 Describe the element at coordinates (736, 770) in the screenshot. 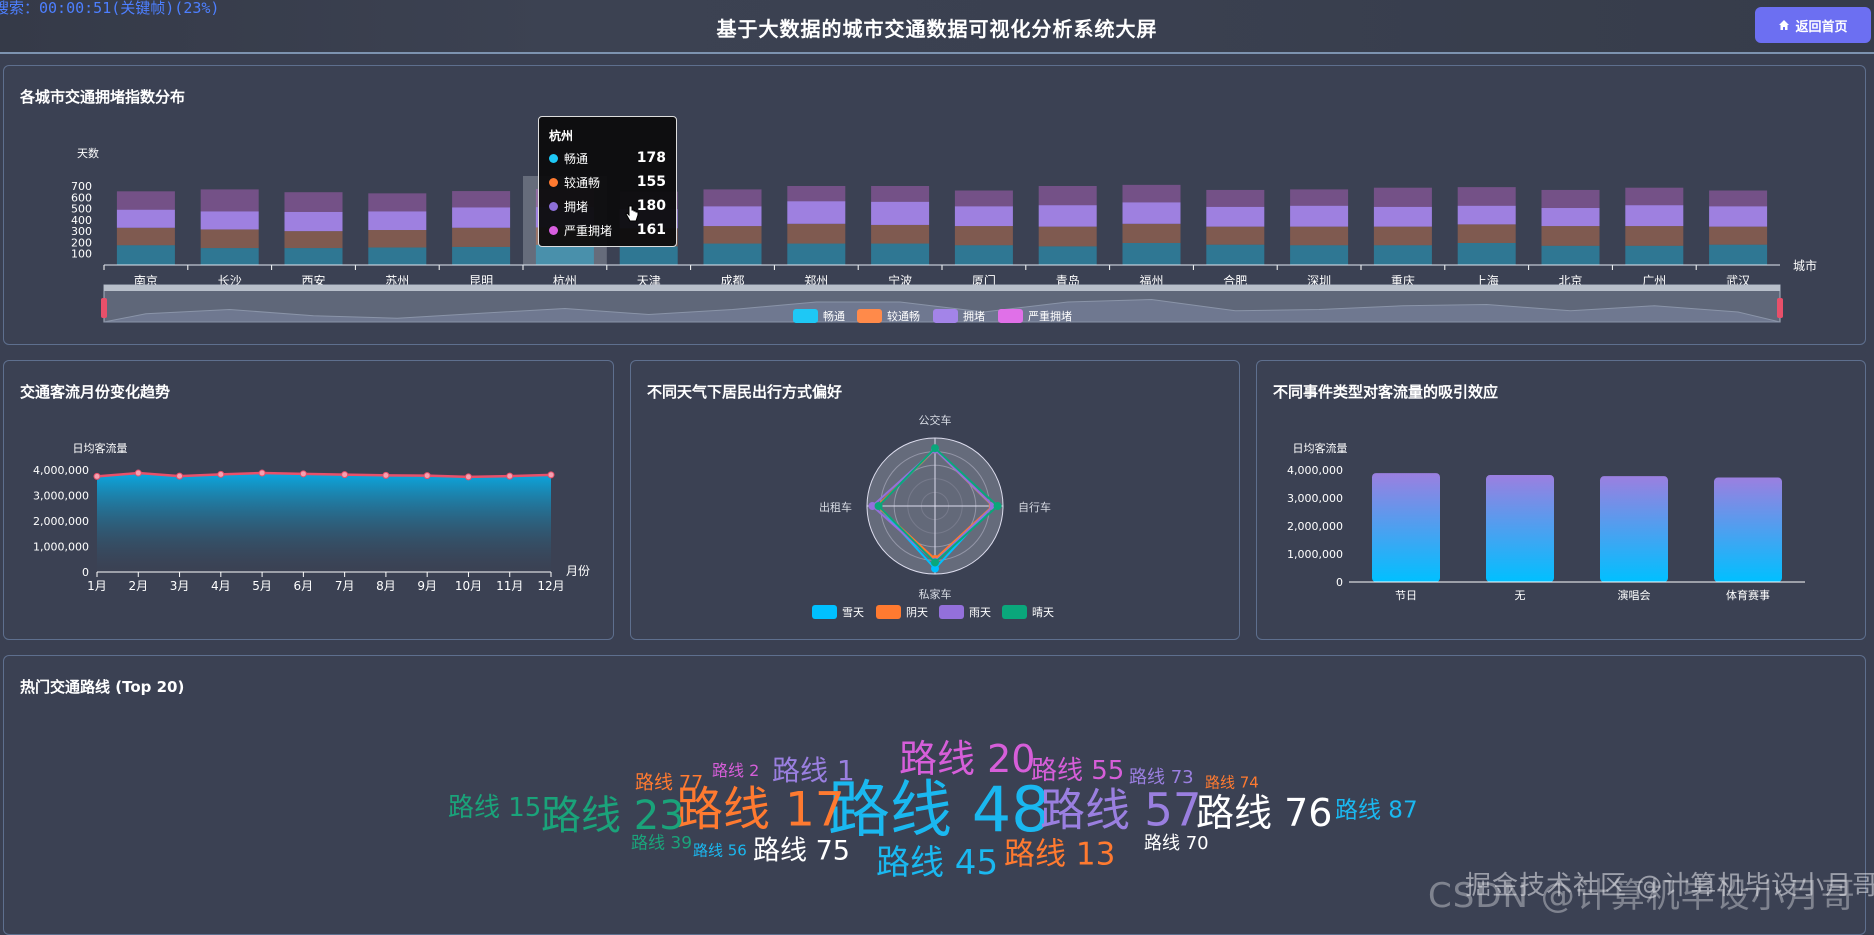

I see `word-cloud-item: 路线 2` at that location.